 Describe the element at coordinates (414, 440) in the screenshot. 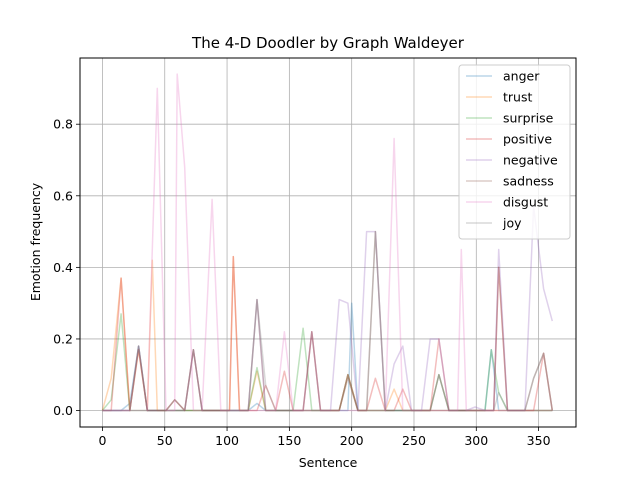

I see `x-tick-label: 250` at that location.